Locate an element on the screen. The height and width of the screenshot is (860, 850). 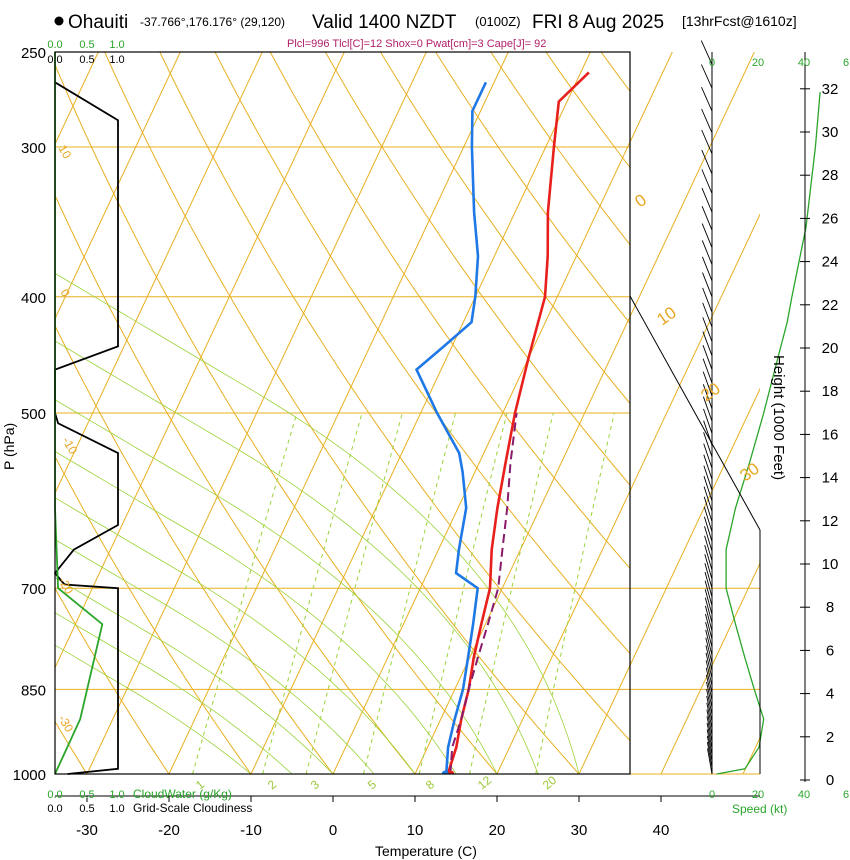
height-tick-label: 20 is located at coordinates (830, 348).